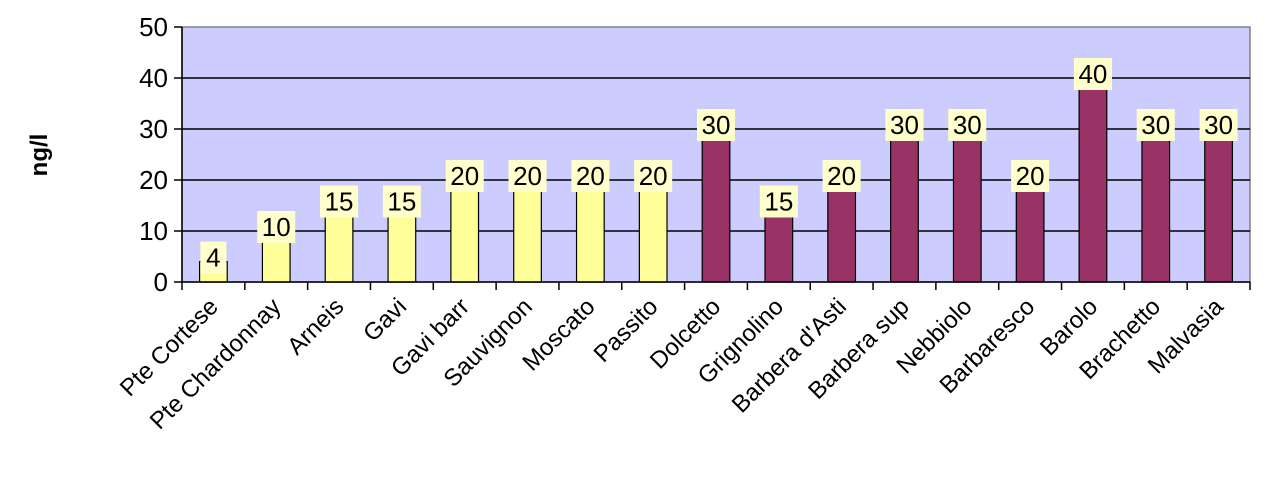 The image size is (1288, 488). I want to click on data-label: 40, so click(1092, 74).